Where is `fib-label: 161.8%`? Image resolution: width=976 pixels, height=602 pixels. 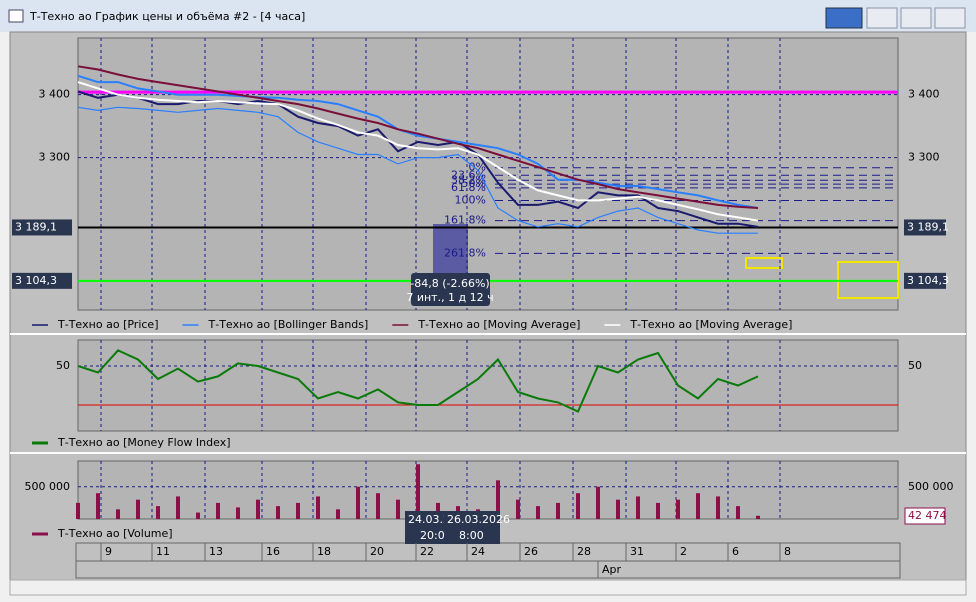
fib-label: 161.8% is located at coordinates (465, 220).